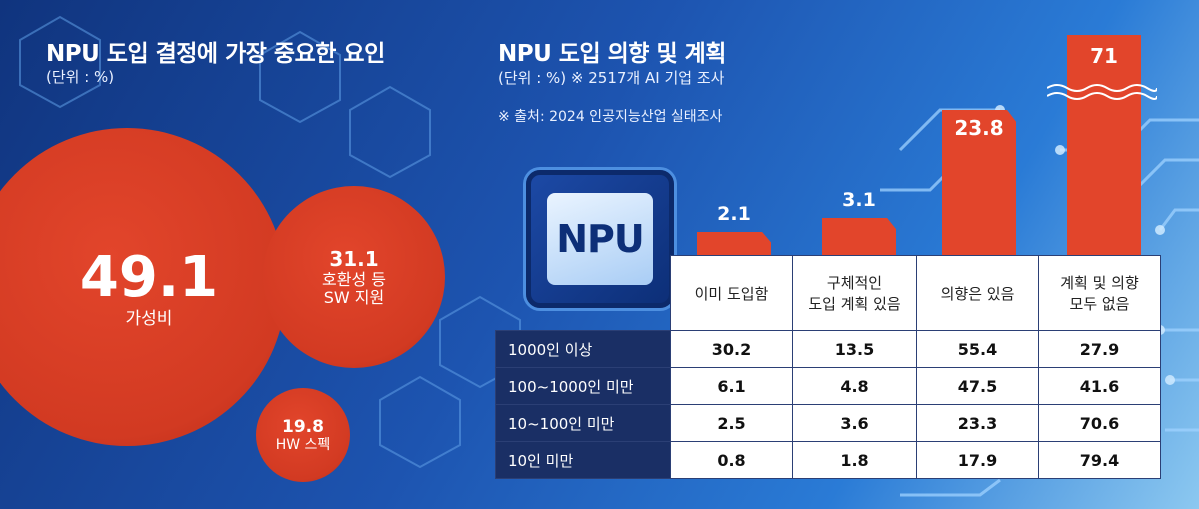 This screenshot has height=509, width=1199. I want to click on bar-value-label: 3.1, so click(859, 200).